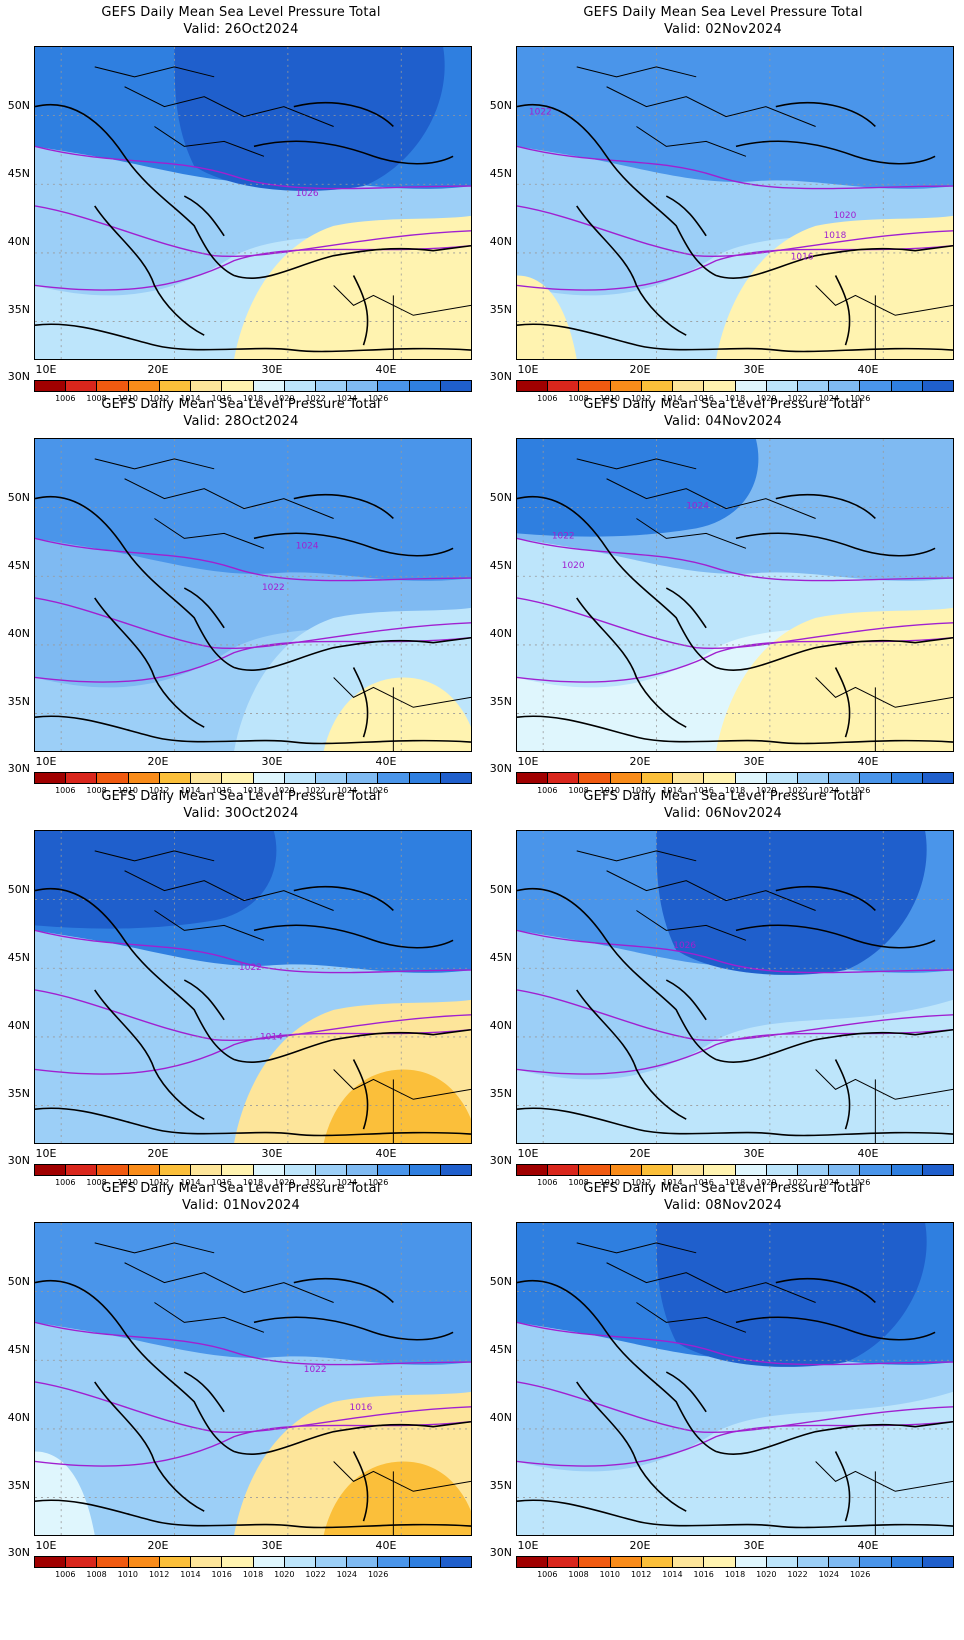 This screenshot has width=964, height=1640. I want to click on pressure-map-svg: 1024 1022 1020, so click(735, 595).